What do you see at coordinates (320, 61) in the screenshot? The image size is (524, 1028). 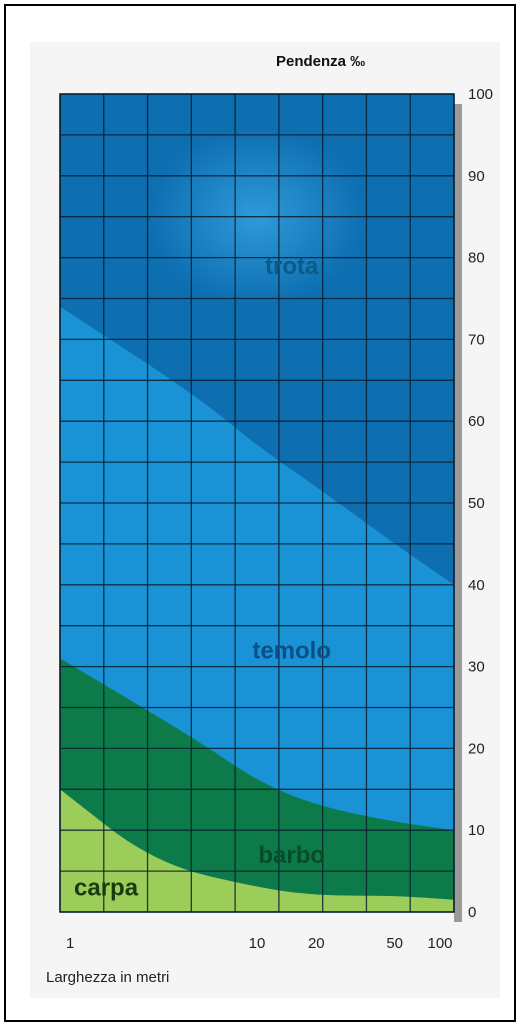 I see `y-axis-title: Pendenza ‰` at bounding box center [320, 61].